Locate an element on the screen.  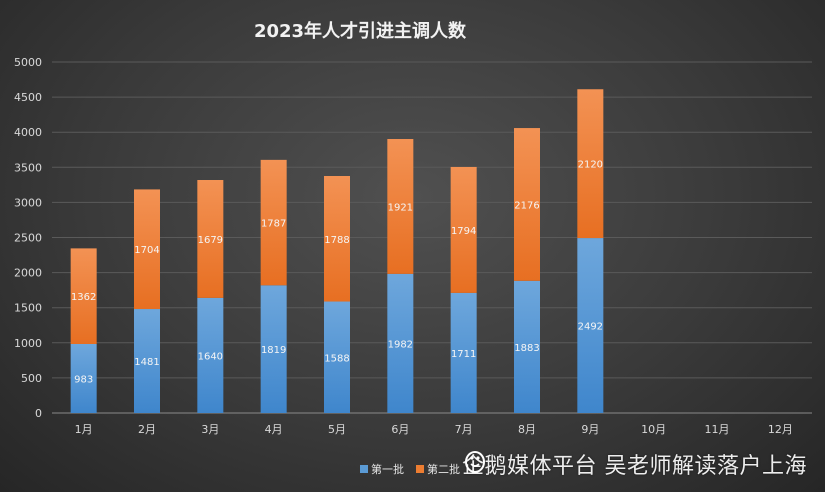
legend-label: 第二批 is located at coordinates (443, 469).